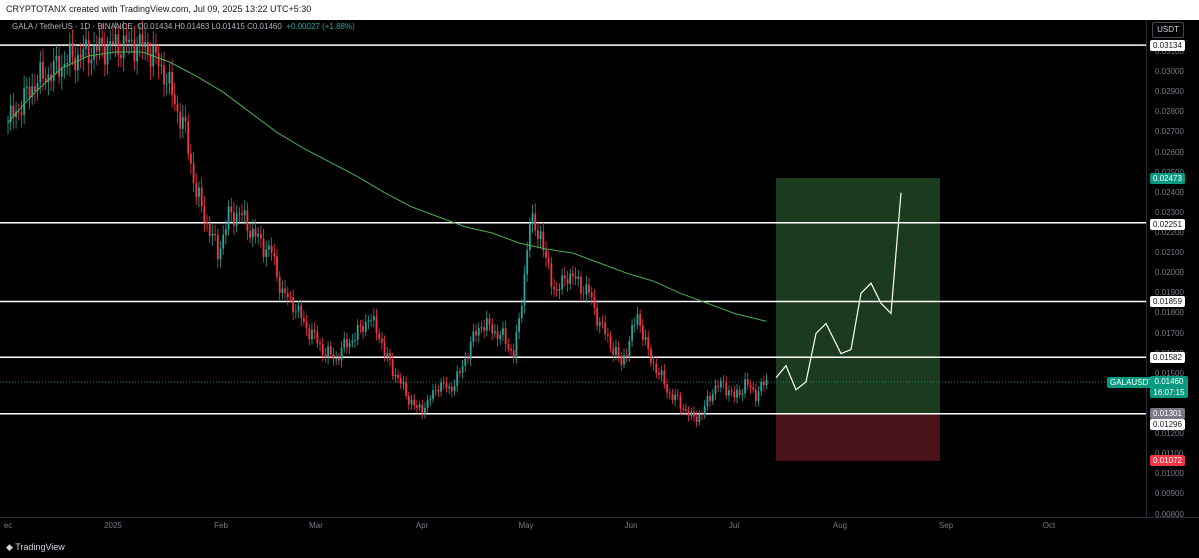 The width and height of the screenshot is (1199, 558). What do you see at coordinates (1169, 293) in the screenshot?
I see `price-tick: 0.01900` at bounding box center [1169, 293].